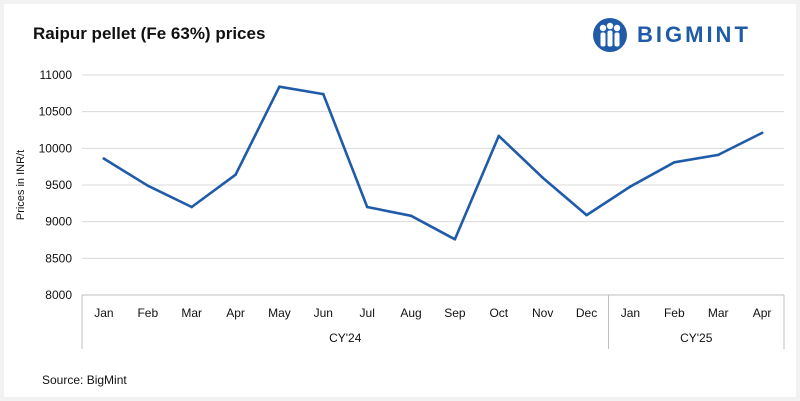 The height and width of the screenshot is (401, 800). I want to click on x-tick-label: Dec, so click(586, 313).